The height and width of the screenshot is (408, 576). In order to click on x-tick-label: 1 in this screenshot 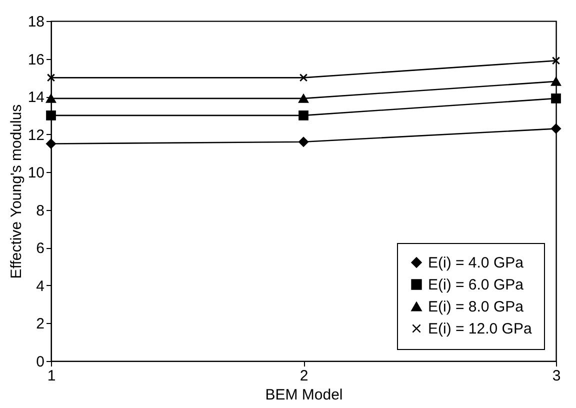, I will do `click(51, 376)`.